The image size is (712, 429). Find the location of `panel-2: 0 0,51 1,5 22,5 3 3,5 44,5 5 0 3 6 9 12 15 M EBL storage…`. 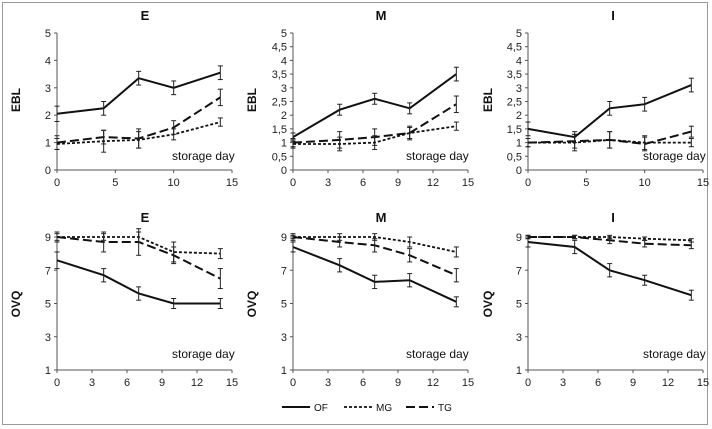

panel-2: 0 0,51 1,5 22,5 3 3,5 44,5 5 0 3 6 9 12 15 M EBL storage… is located at coordinates (359, 98).